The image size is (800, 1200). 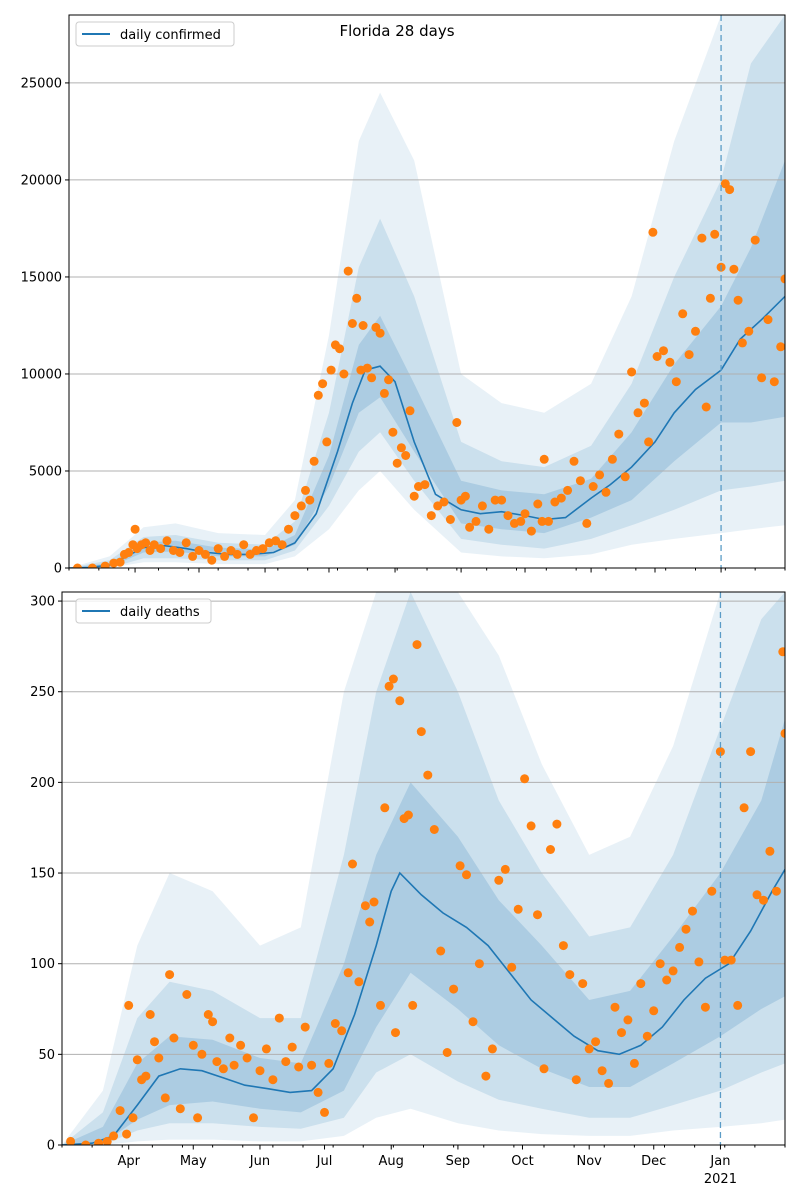 What do you see at coordinates (391, 1161) in the screenshot?
I see `x-tick-label: Aug` at bounding box center [391, 1161].